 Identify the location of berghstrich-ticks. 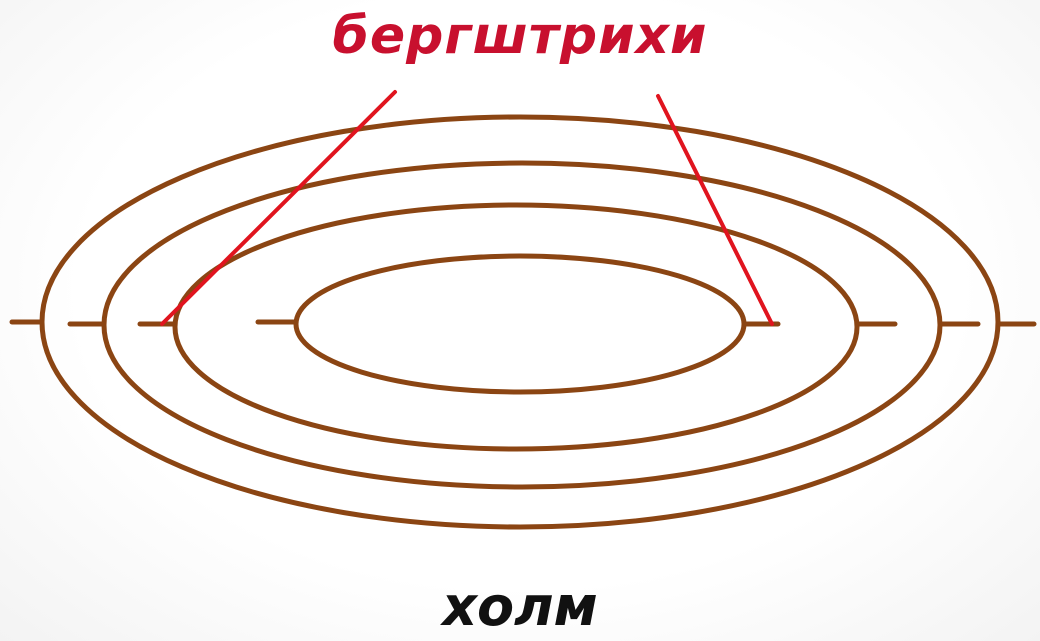
(523, 323).